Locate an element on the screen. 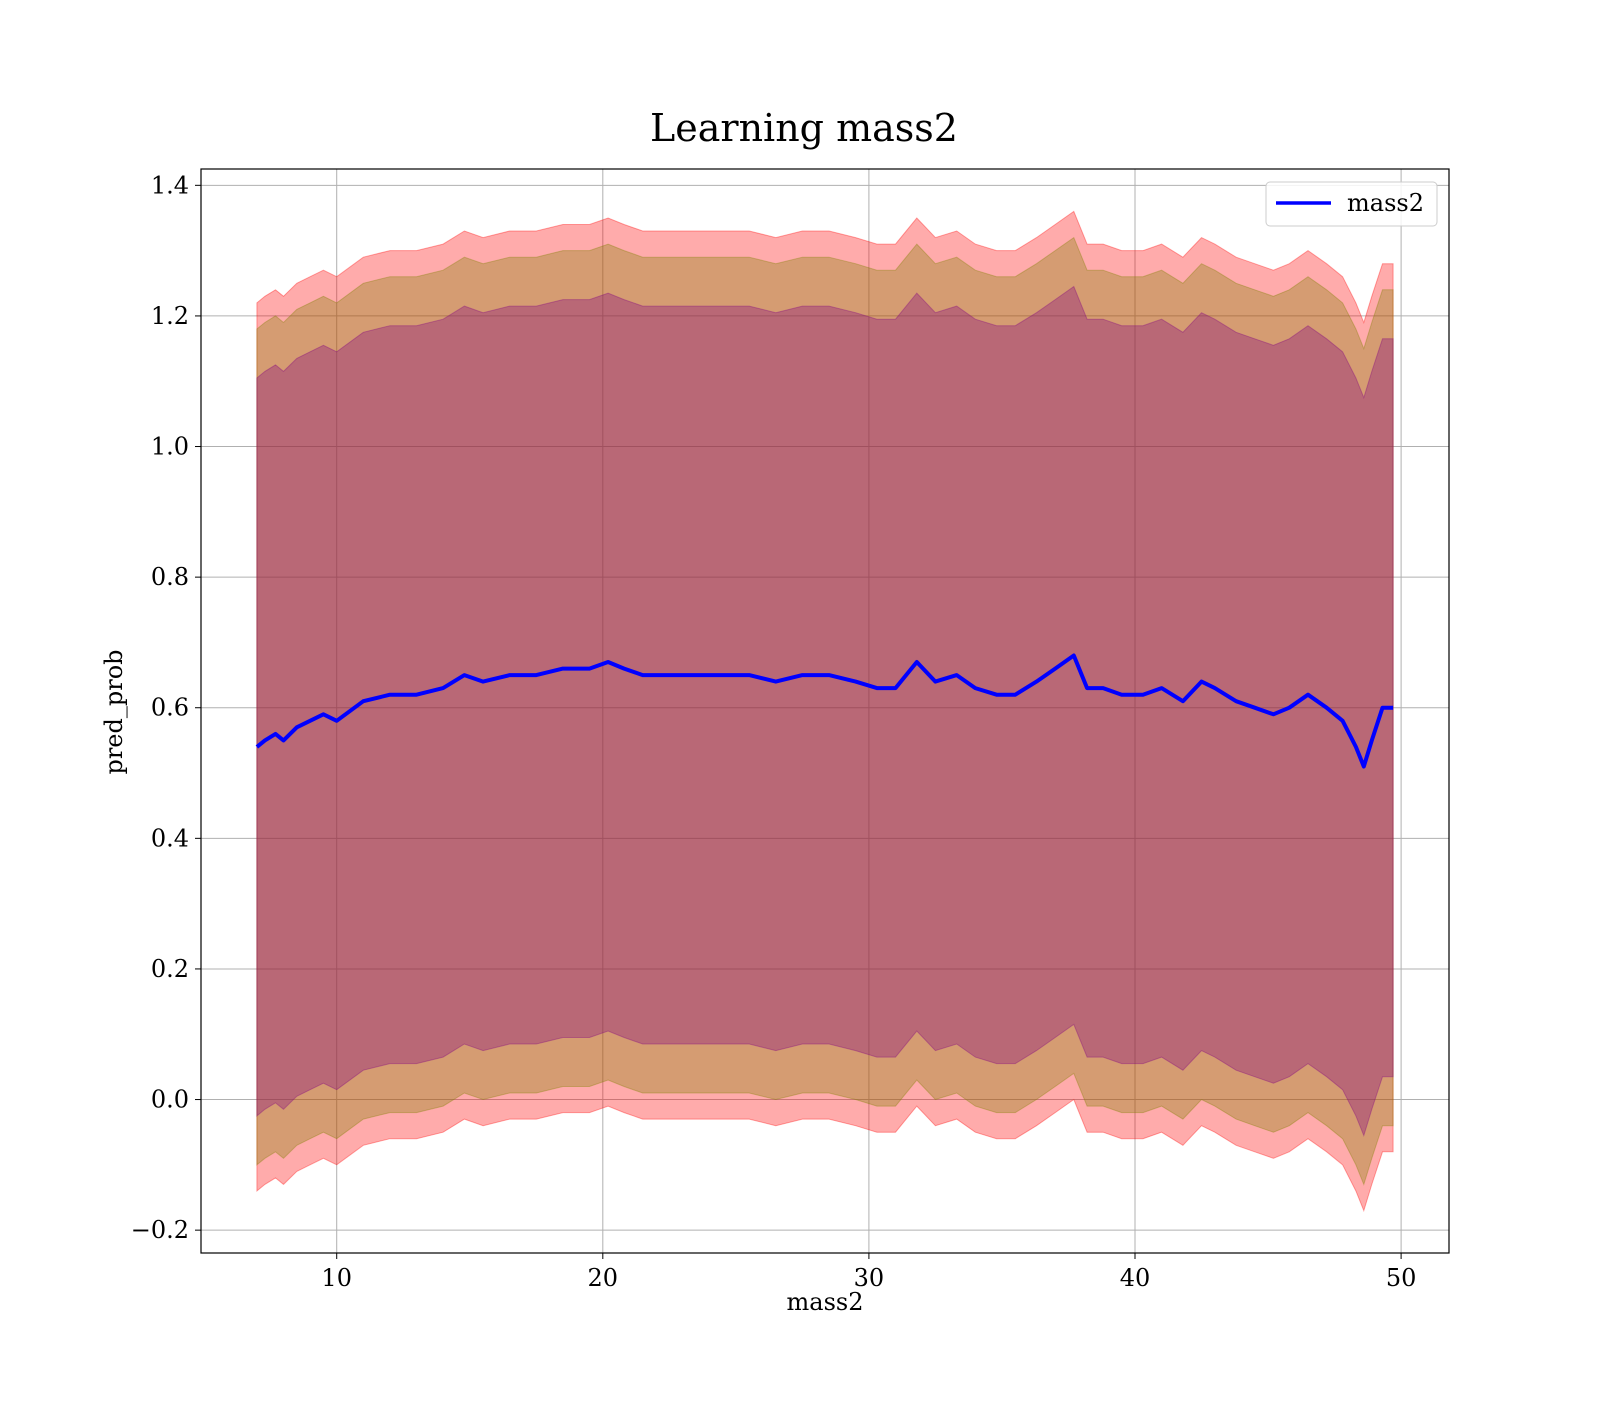 The height and width of the screenshot is (1404, 1600). x-tick-label: 20 is located at coordinates (603, 1278).